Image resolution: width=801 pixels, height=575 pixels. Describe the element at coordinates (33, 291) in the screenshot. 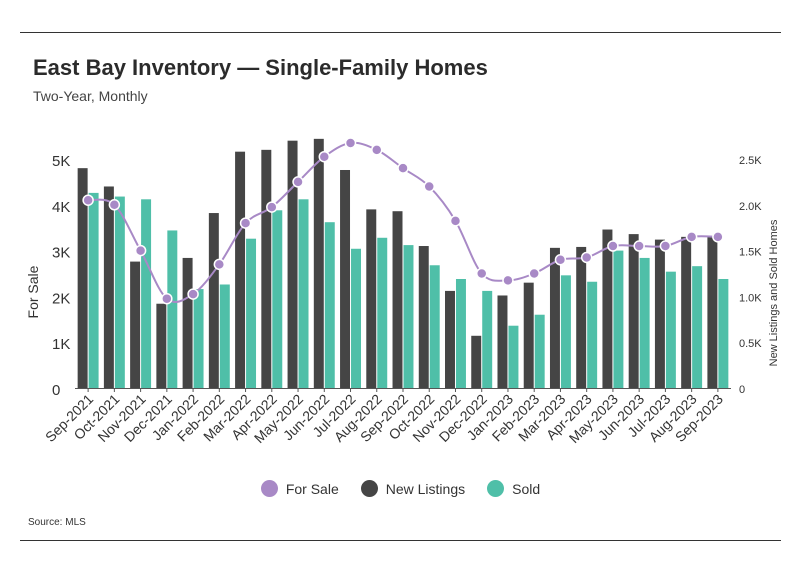

I see `y-axis-label: For Sale` at that location.